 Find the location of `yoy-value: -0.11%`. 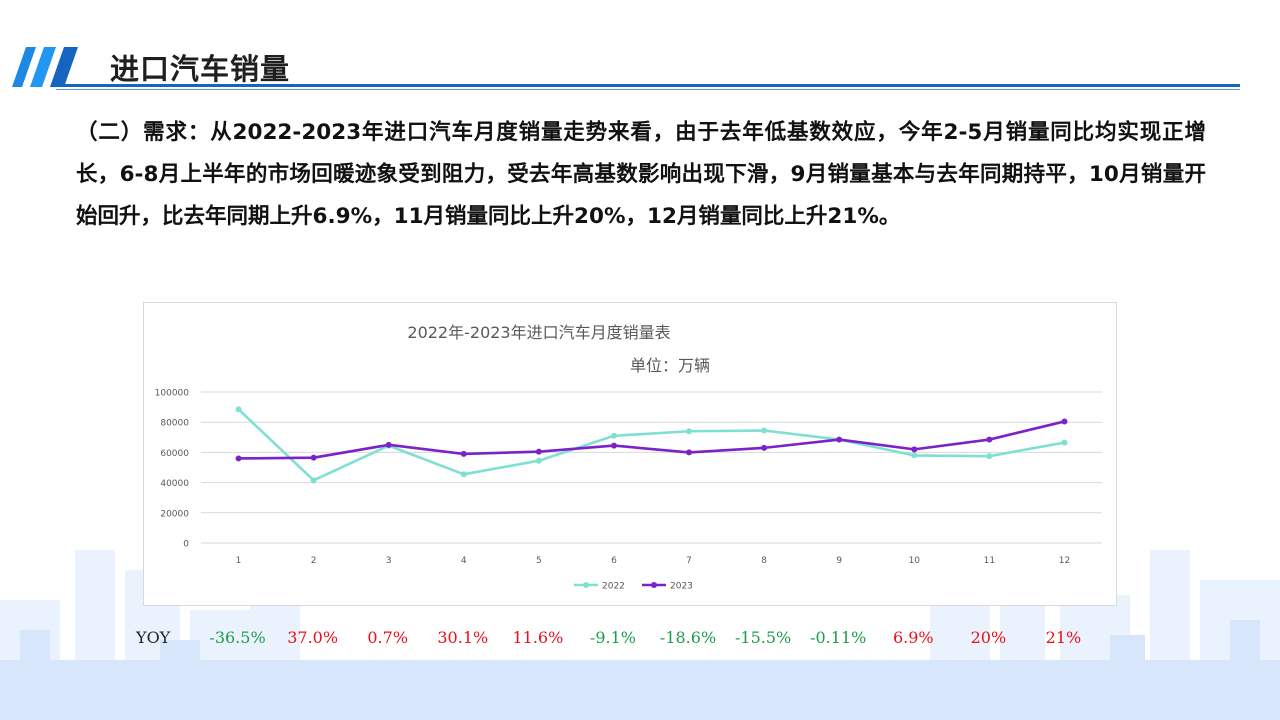

yoy-value: -0.11% is located at coordinates (838, 637).